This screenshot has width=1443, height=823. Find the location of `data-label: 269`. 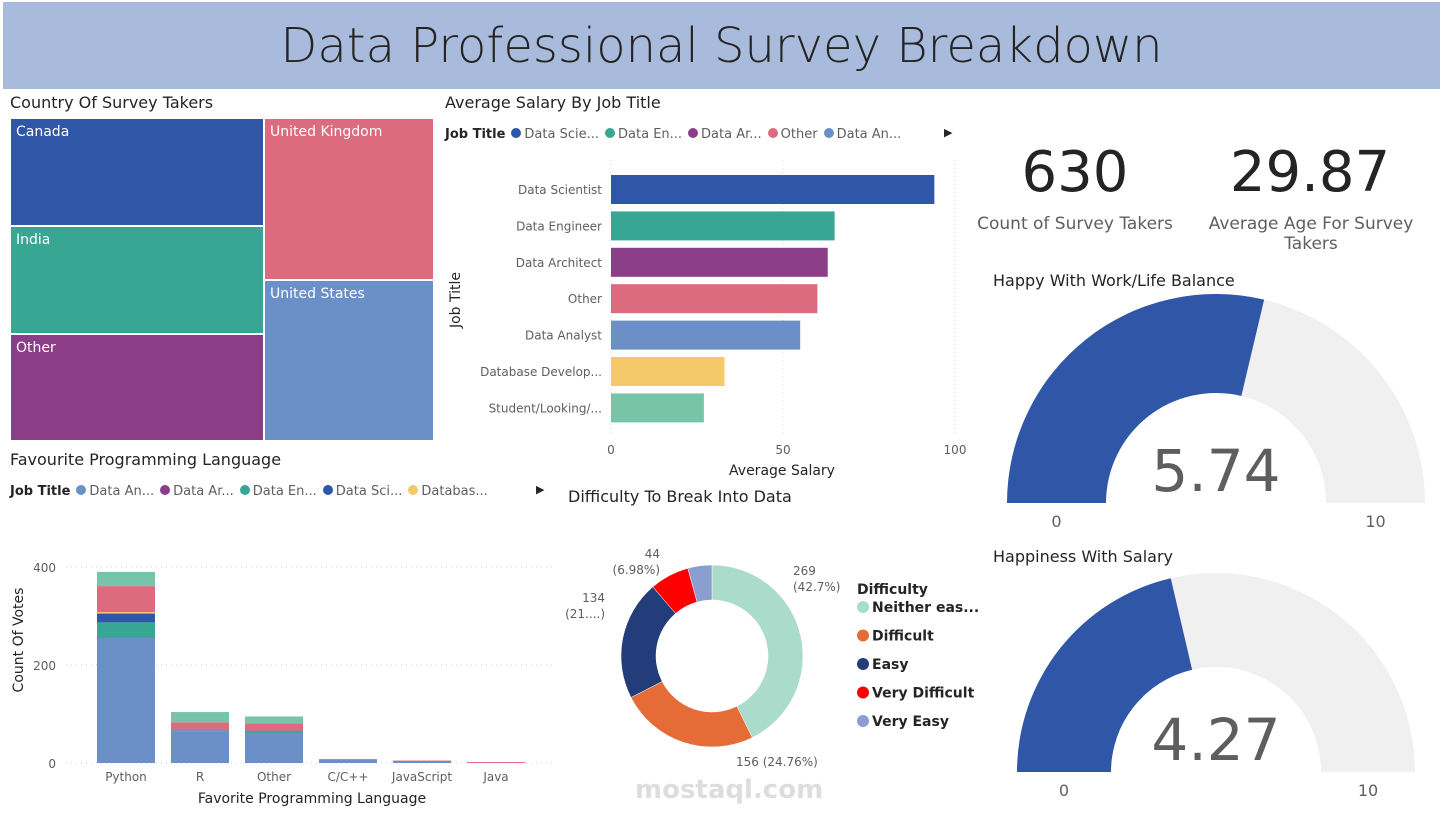

data-label: 269 is located at coordinates (804, 571).